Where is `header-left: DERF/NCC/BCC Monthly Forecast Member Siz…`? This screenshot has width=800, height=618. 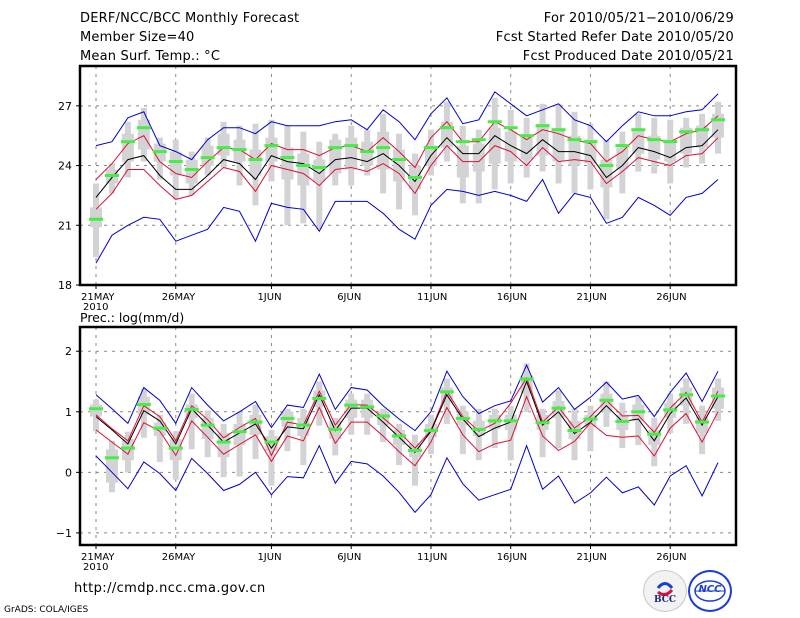
header-left: DERF/NCC/BCC Monthly Forecast Member Siz… is located at coordinates (189, 37).